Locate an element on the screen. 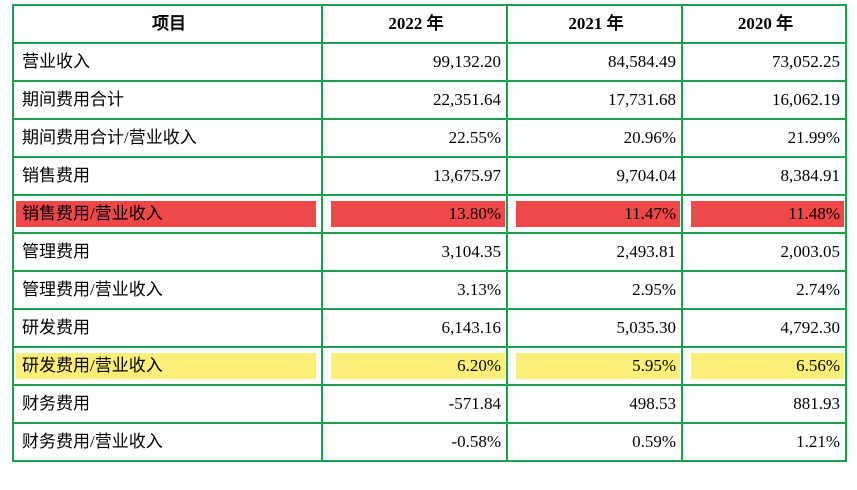 Image resolution: width=857 pixels, height=490 pixels. row-label: 销售费用 is located at coordinates (167, 176).